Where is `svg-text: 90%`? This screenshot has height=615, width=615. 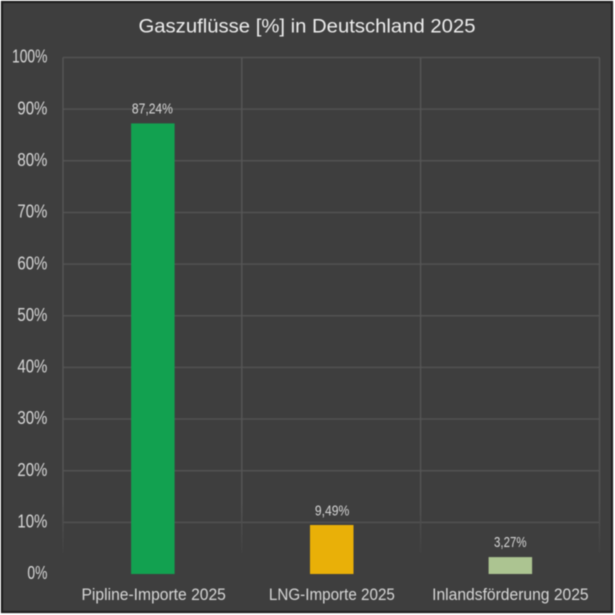
svg-text: 90% is located at coordinates (32, 108).